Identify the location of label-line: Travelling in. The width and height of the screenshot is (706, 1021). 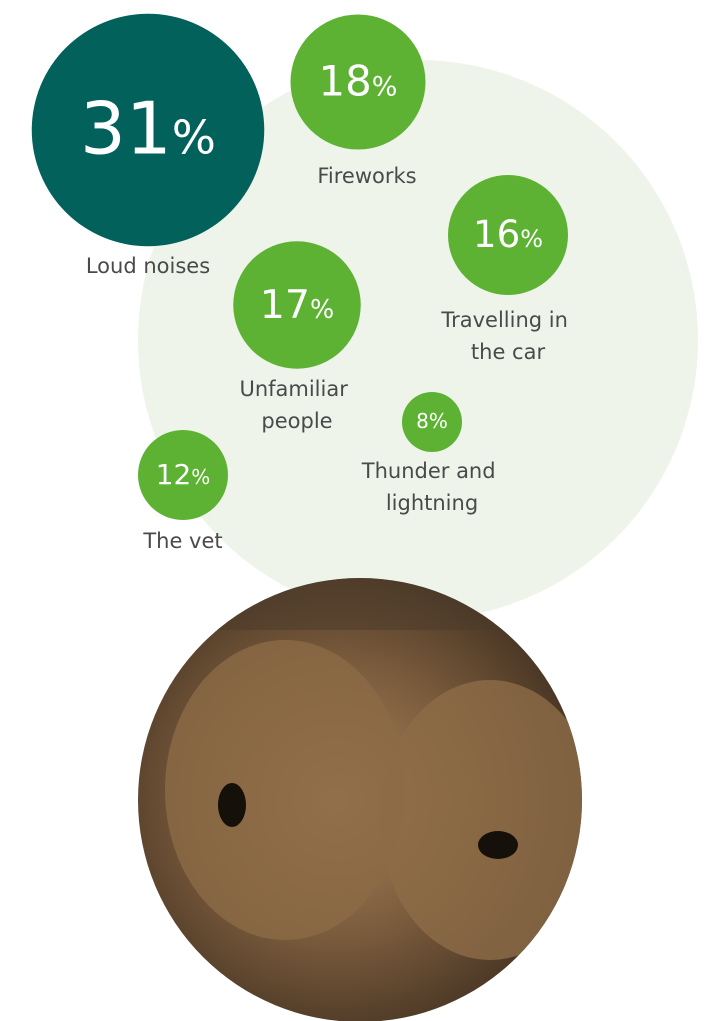
(507, 320).